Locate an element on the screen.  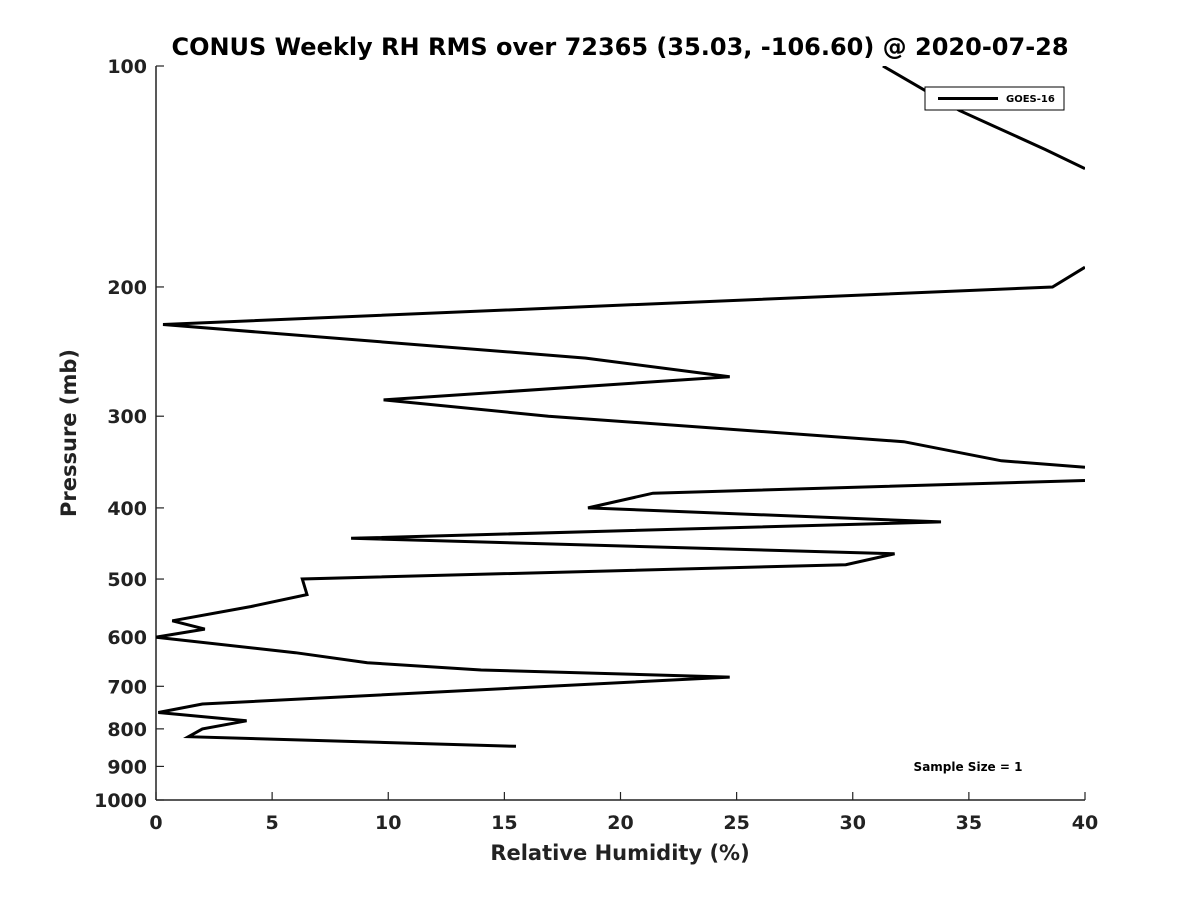
x-tick-label: 10 is located at coordinates (388, 823).